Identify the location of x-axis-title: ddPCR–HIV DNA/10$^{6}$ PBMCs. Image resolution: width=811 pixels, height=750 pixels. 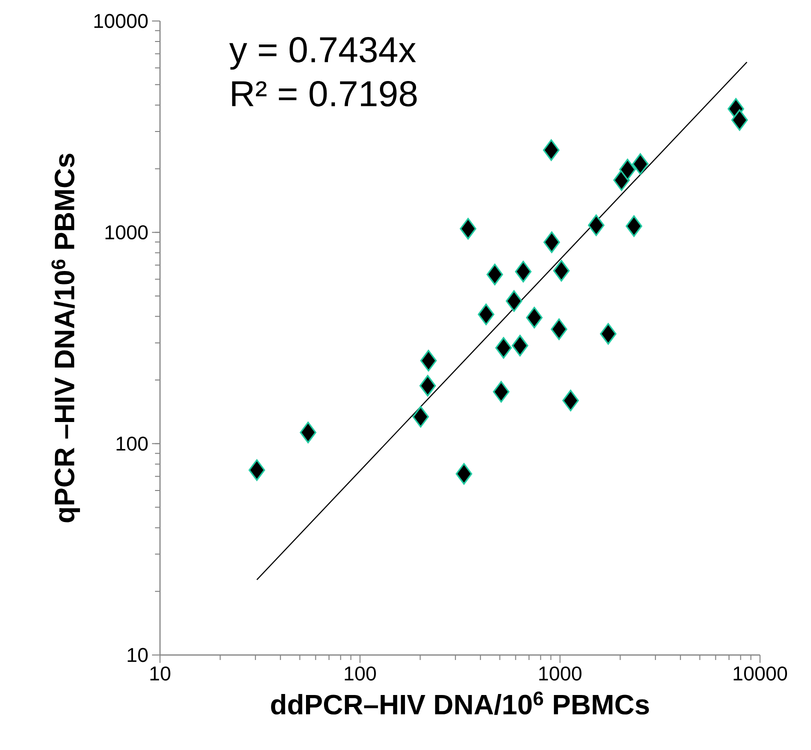
(460, 703).